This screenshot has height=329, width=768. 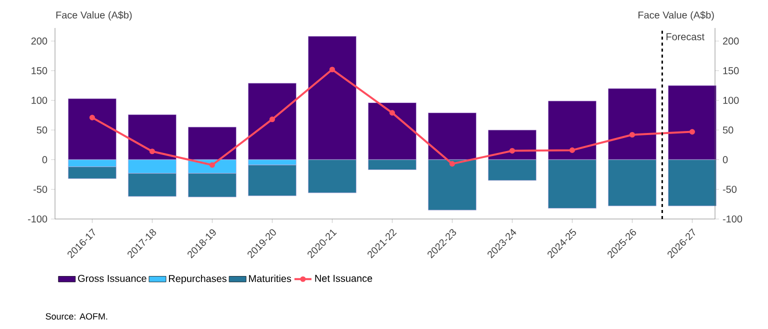 What do you see at coordinates (40, 70) in the screenshot?
I see `y-tick-label: 150` at bounding box center [40, 70].